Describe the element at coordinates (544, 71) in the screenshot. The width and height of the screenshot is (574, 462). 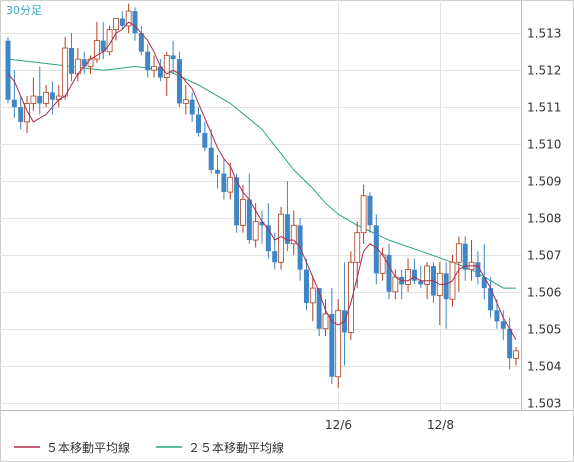
I see `y-tick-label: 1.512` at that location.